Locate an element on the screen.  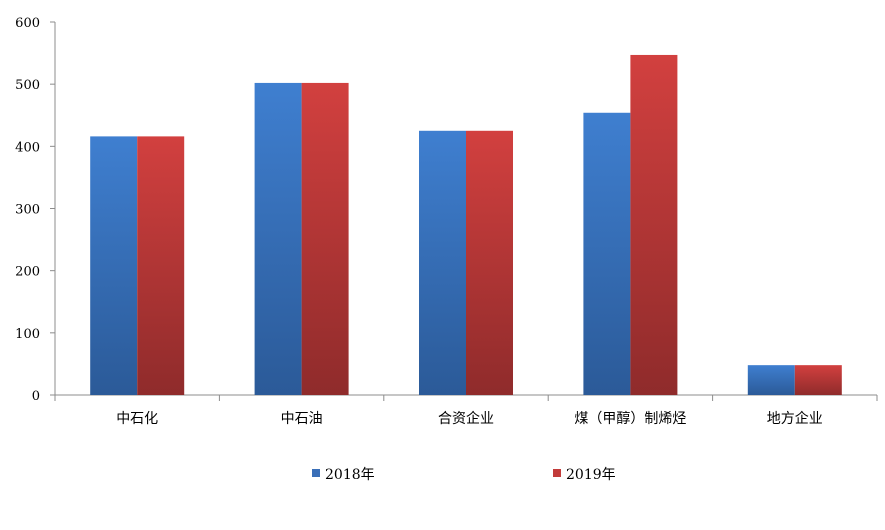
chart-legend: 2018年 2019年 is located at coordinates (464, 475).